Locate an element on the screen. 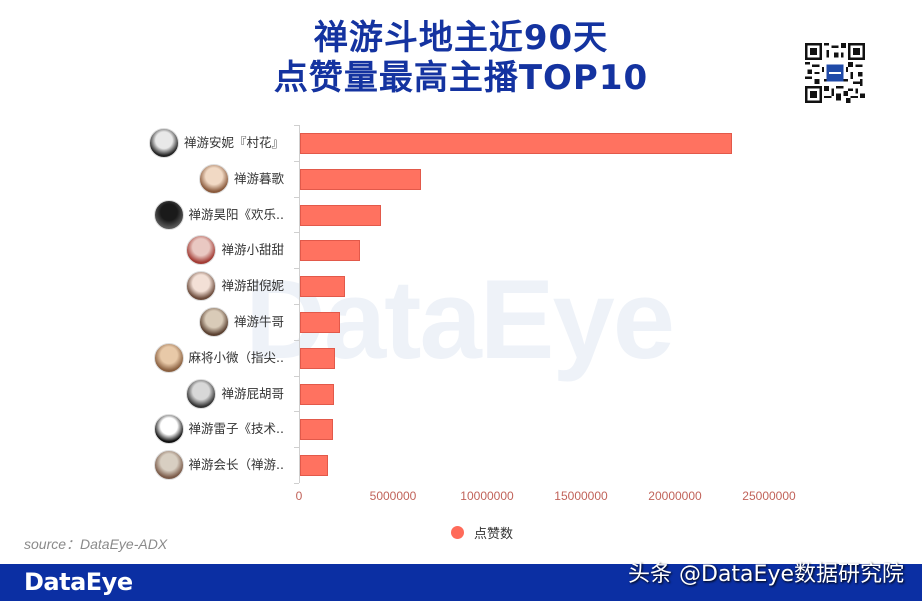  chart-title: 禅游斗地主近90天 点赞量最高主播TOP10 is located at coordinates (461, 58).